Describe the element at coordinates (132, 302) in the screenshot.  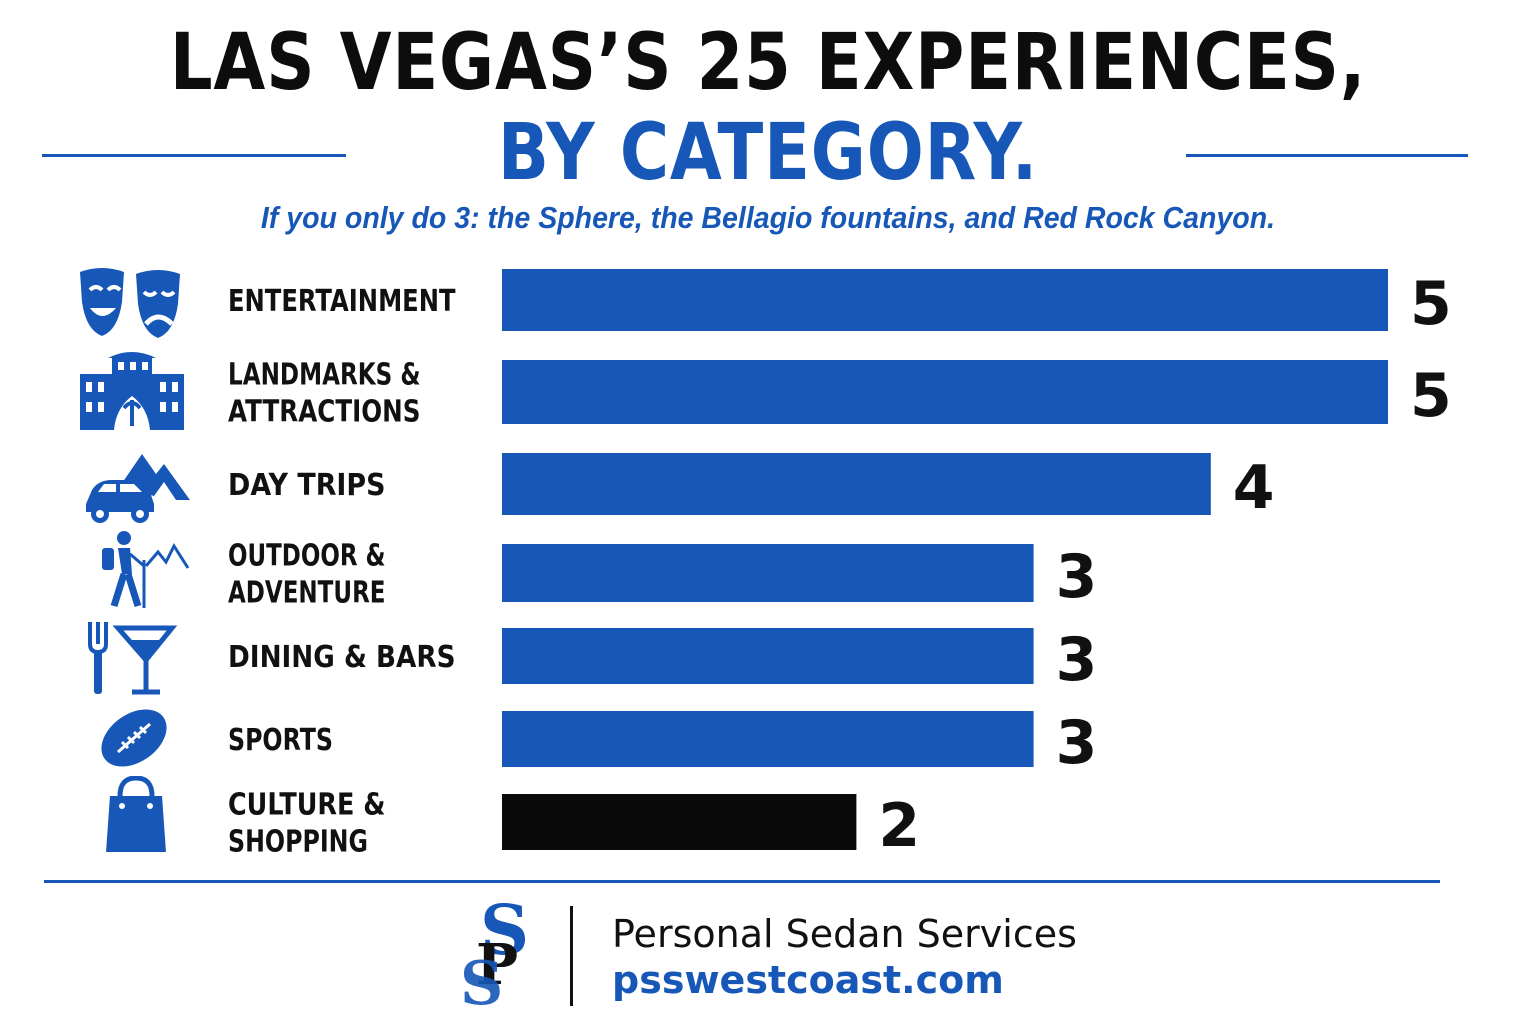
I see `theater-masks-icon` at that location.